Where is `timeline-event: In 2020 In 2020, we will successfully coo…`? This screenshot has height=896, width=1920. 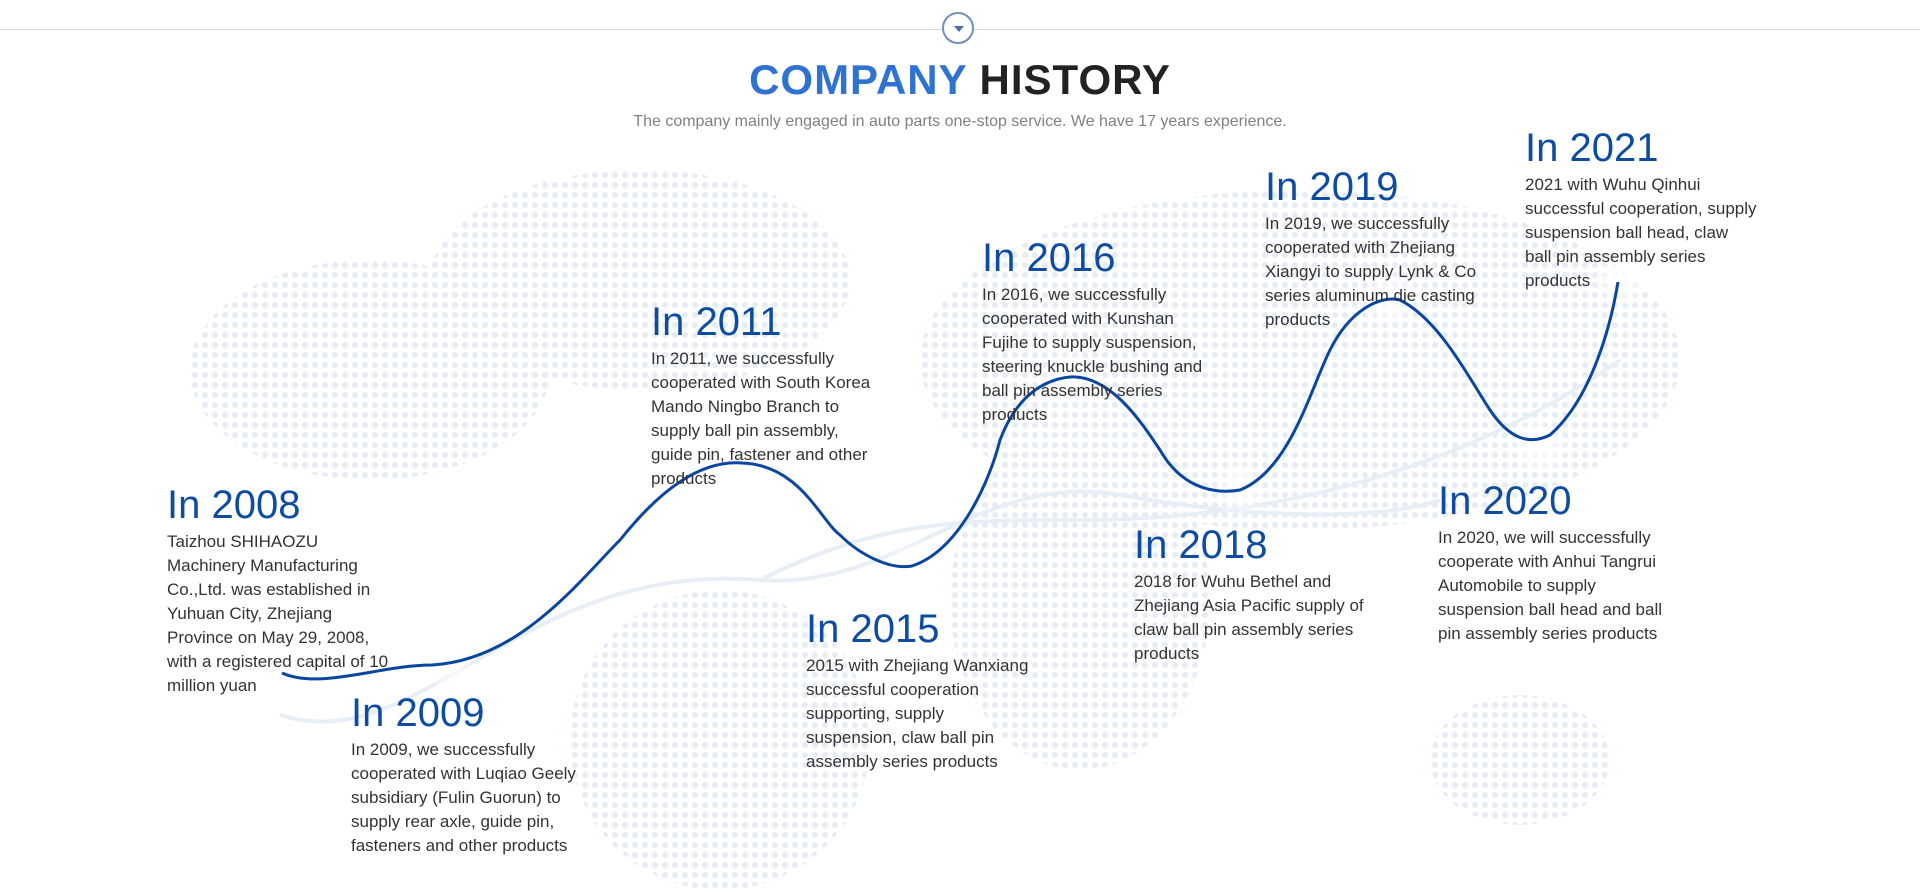 timeline-event: In 2020 In 2020, we will successfully coo… is located at coordinates (1554, 562).